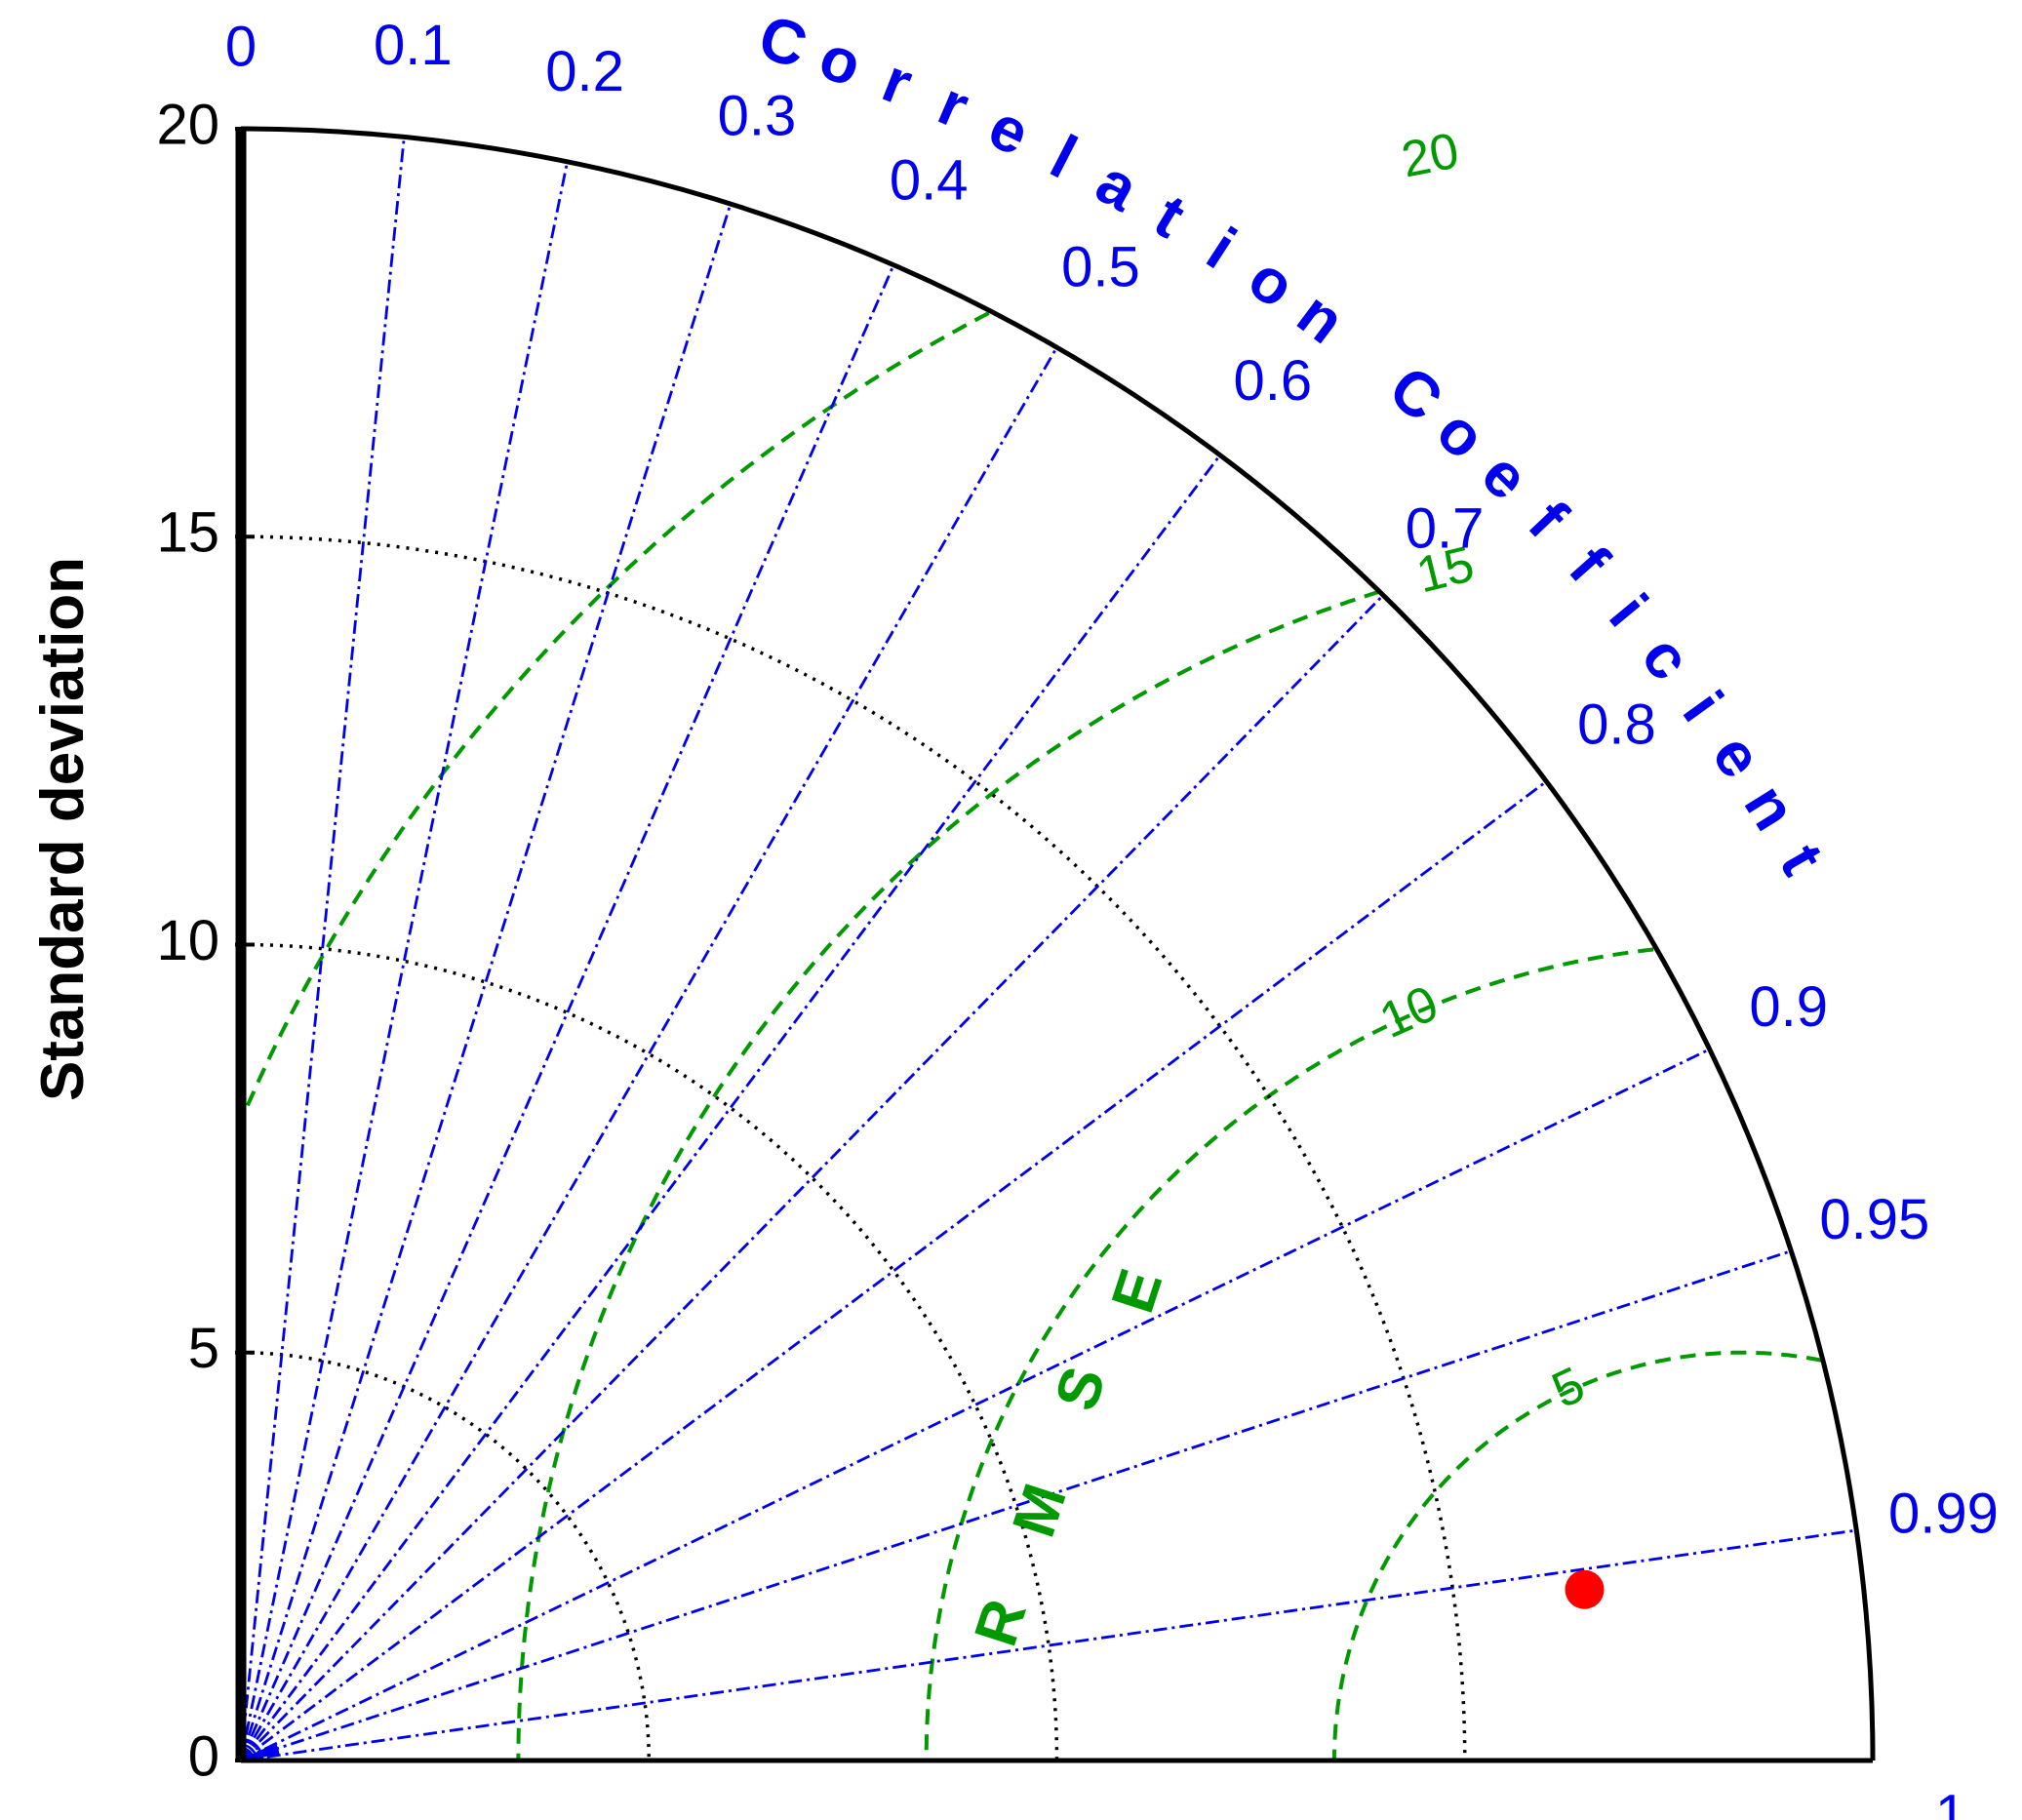  What do you see at coordinates (187, 940) in the screenshot?
I see `std-tick-label: 10` at bounding box center [187, 940].